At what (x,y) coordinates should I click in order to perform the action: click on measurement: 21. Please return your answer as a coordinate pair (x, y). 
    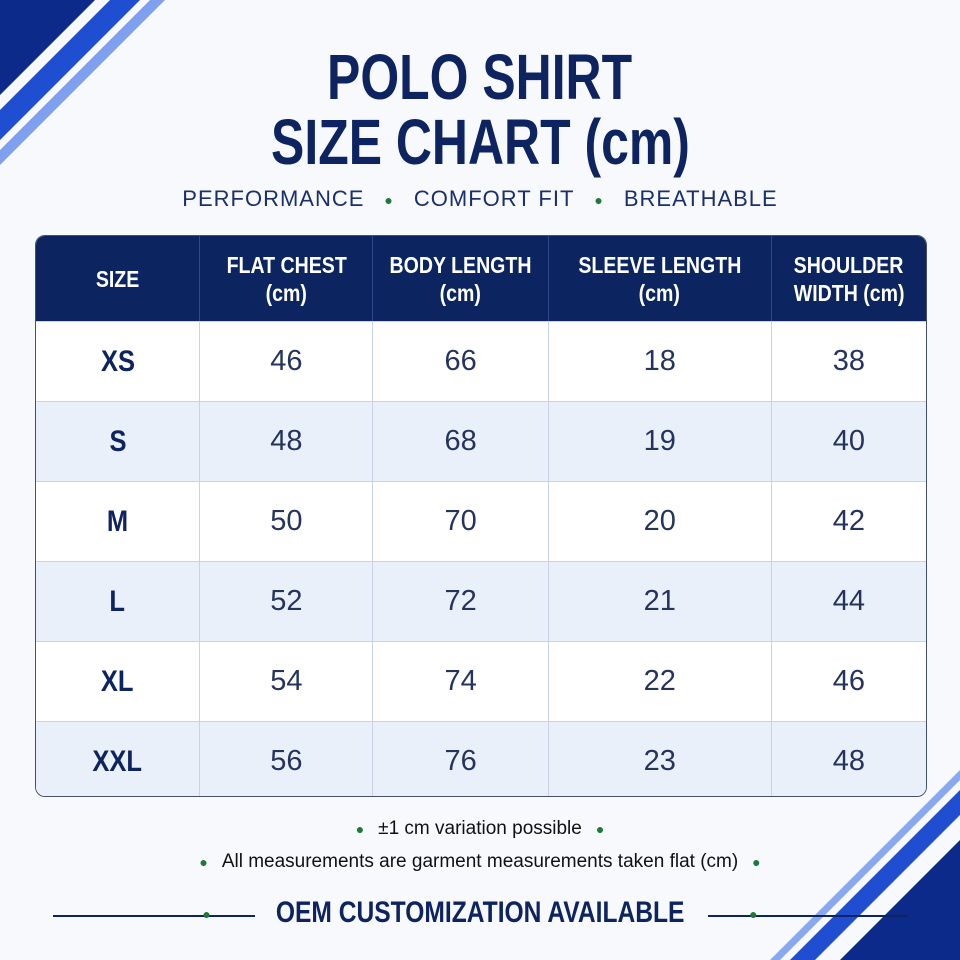
    Looking at the image, I should click on (659, 601).